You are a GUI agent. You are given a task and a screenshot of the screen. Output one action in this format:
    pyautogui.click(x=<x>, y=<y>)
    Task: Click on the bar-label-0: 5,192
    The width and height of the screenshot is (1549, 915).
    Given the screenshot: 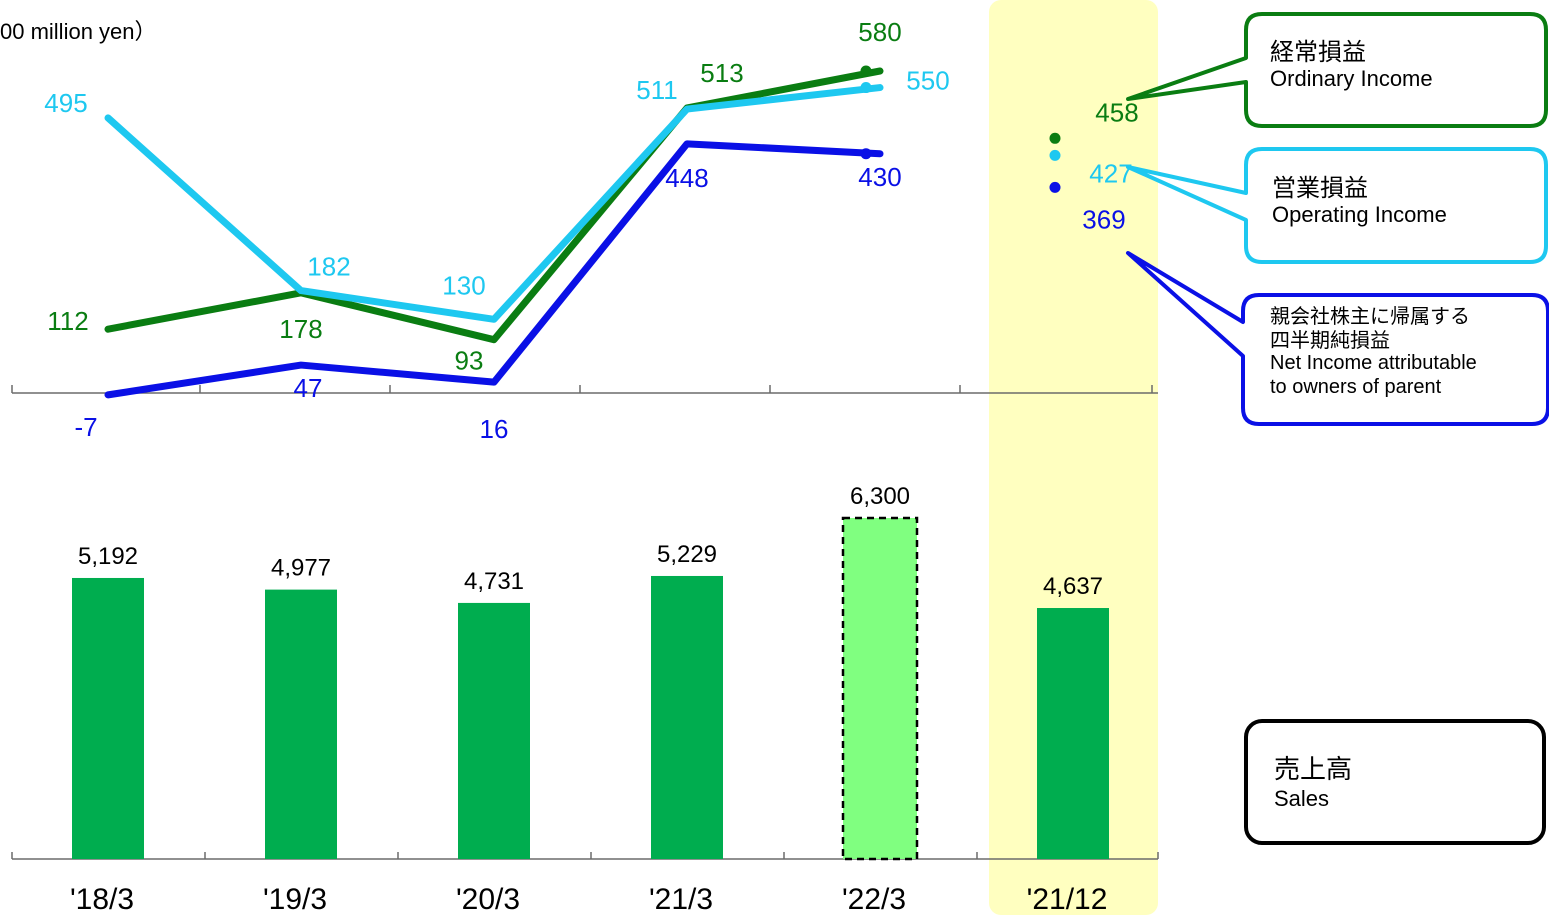 What is the action you would take?
    pyautogui.click(x=108, y=556)
    